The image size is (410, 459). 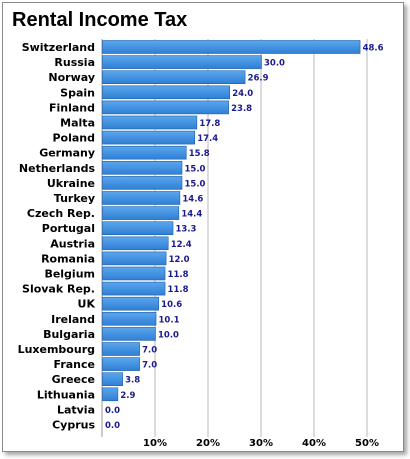 What do you see at coordinates (56, 349) in the screenshot?
I see `category-label: Luxembourg` at bounding box center [56, 349].